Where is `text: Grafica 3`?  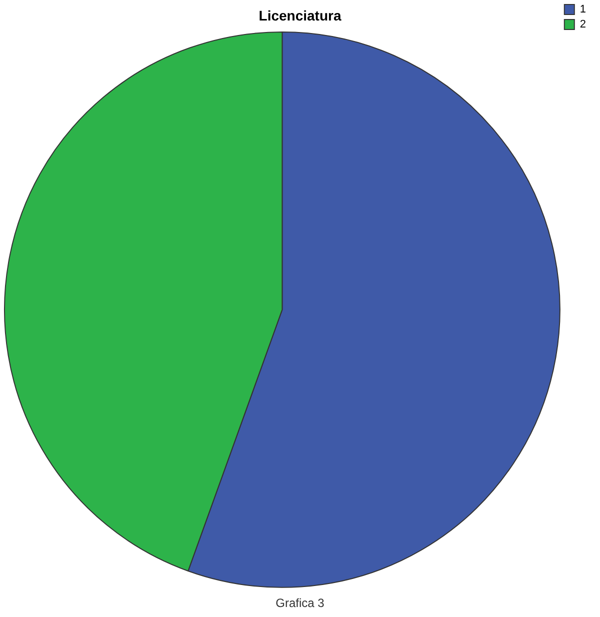
text: Grafica 3 is located at coordinates (300, 603).